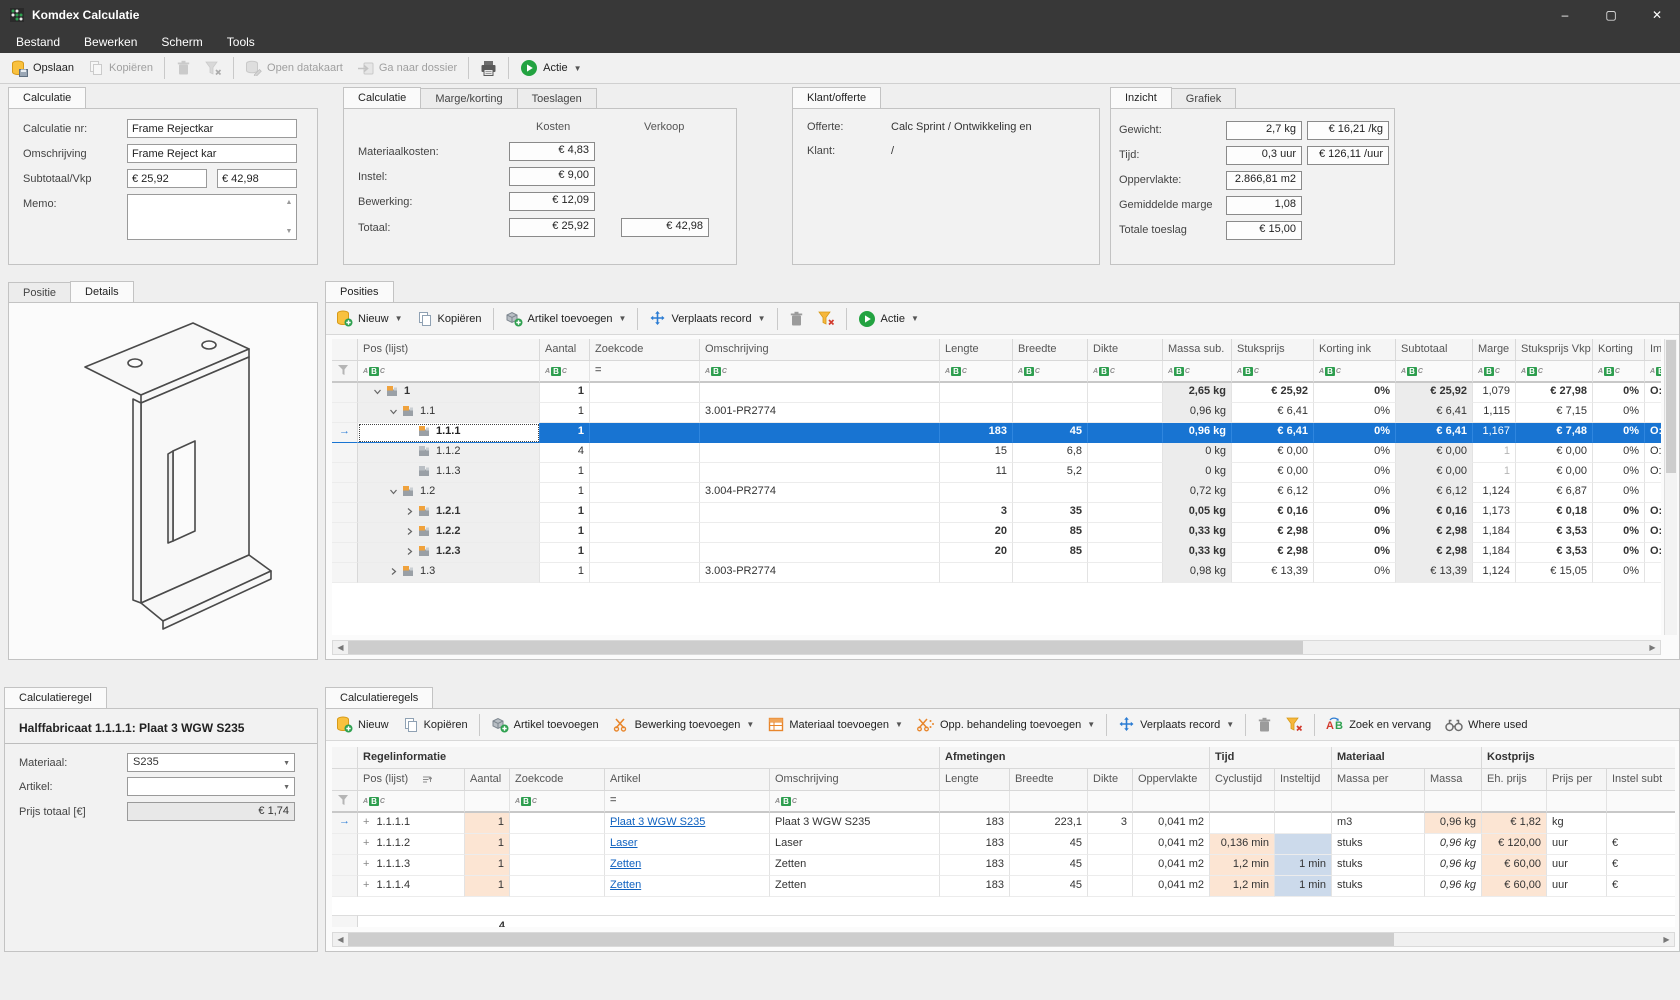 The width and height of the screenshot is (1680, 1000). What do you see at coordinates (1197, 413) in the screenshot?
I see `grid-cell: 0,96 kg` at bounding box center [1197, 413].